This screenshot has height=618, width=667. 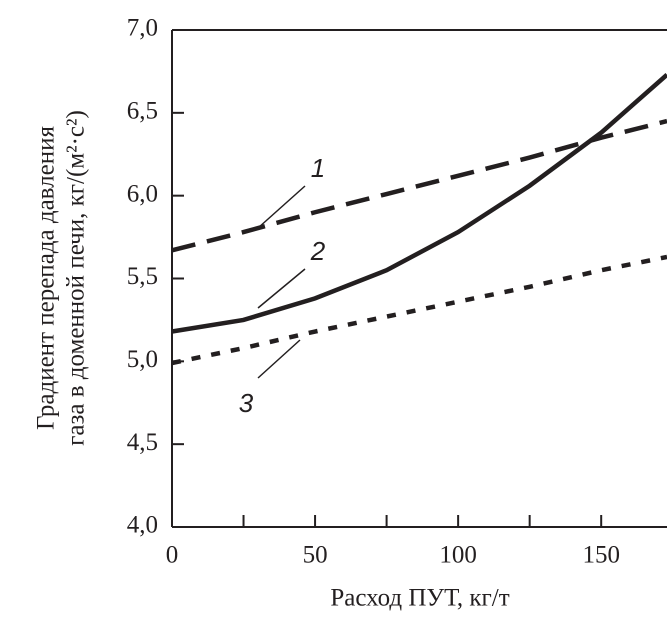 What do you see at coordinates (419, 310) in the screenshot?
I see `series-line` at bounding box center [419, 310].